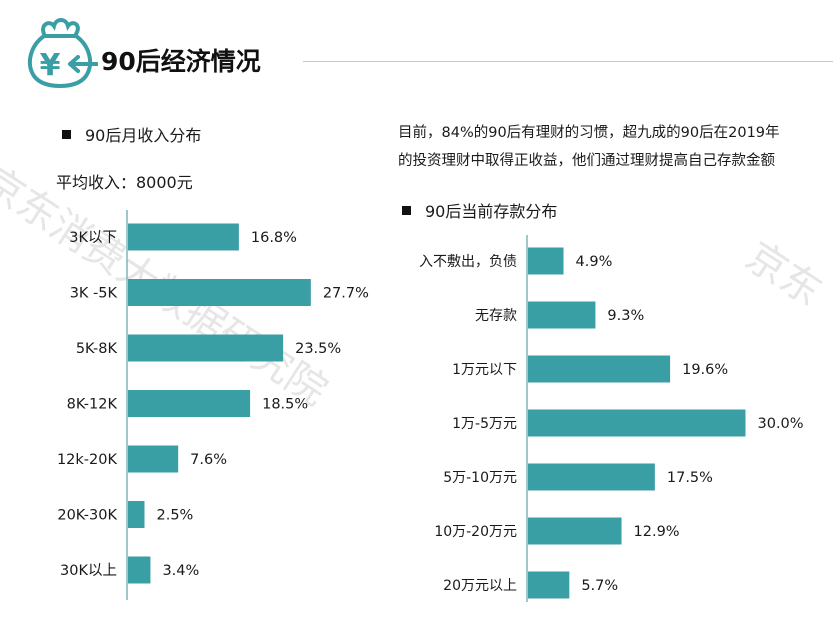 The height and width of the screenshot is (642, 836). I want to click on data-label: 5.7%, so click(599, 586).